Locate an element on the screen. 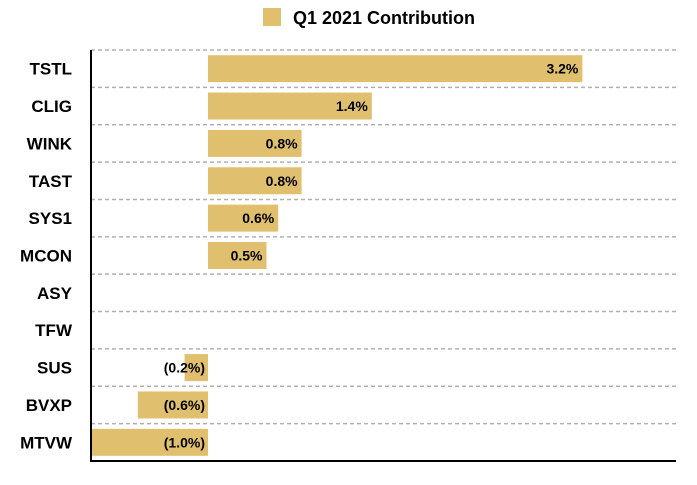  category-label: CLIG is located at coordinates (51, 106).